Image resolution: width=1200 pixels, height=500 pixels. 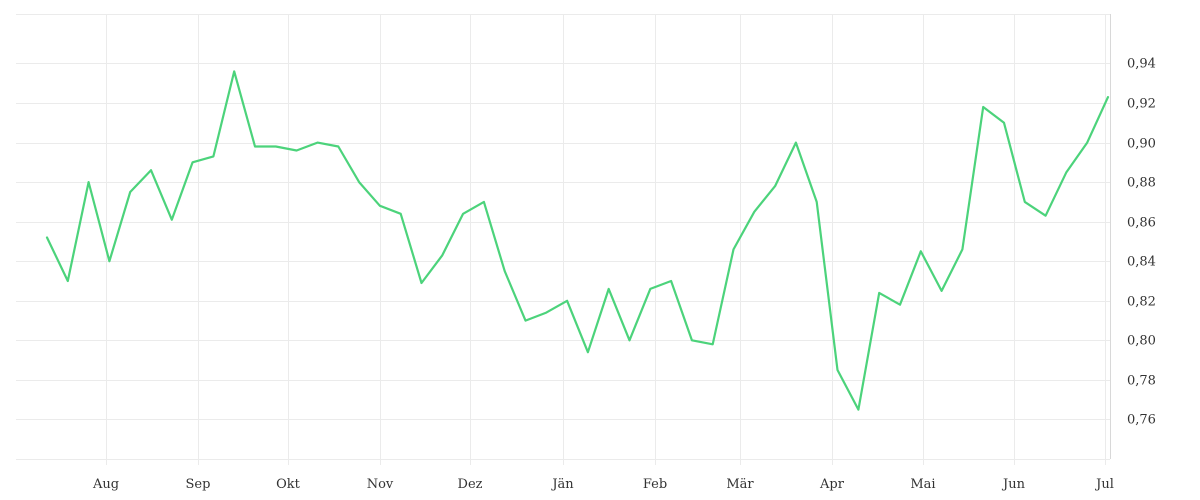 I want to click on x-tick-label: Apr, so click(x=832, y=484).